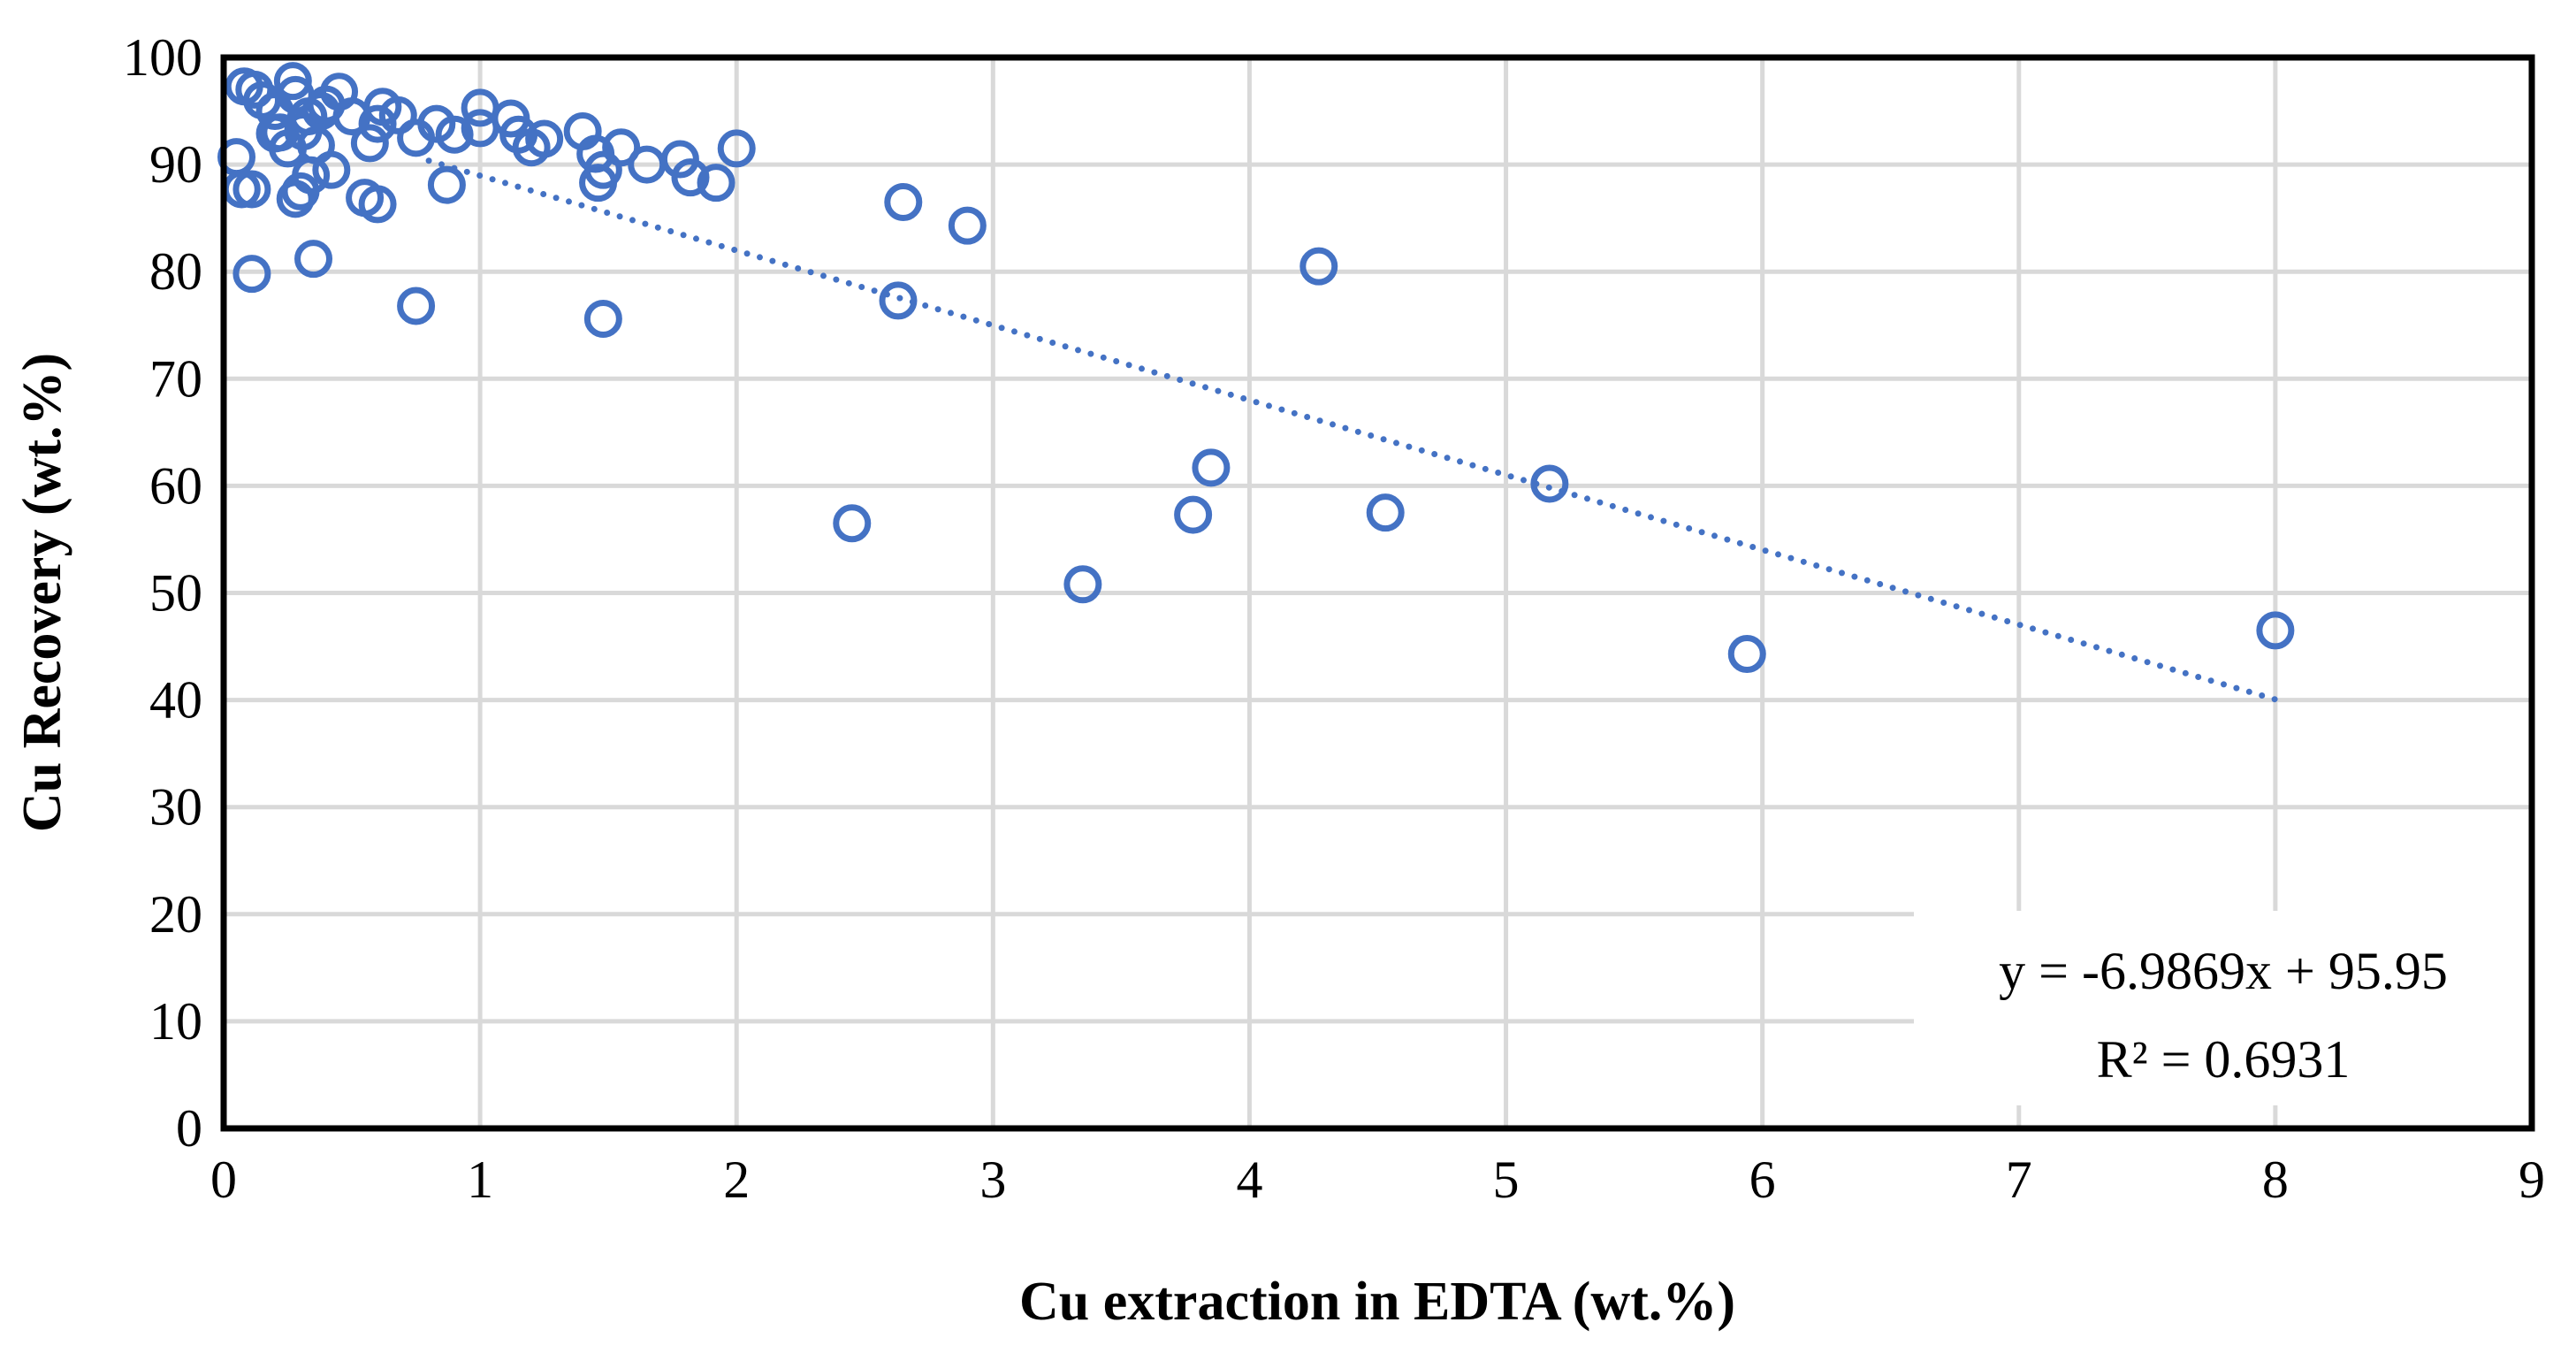 The height and width of the screenshot is (1353, 2576). Describe the element at coordinates (1249, 1179) in the screenshot. I see `x-tick-label: 4` at that location.